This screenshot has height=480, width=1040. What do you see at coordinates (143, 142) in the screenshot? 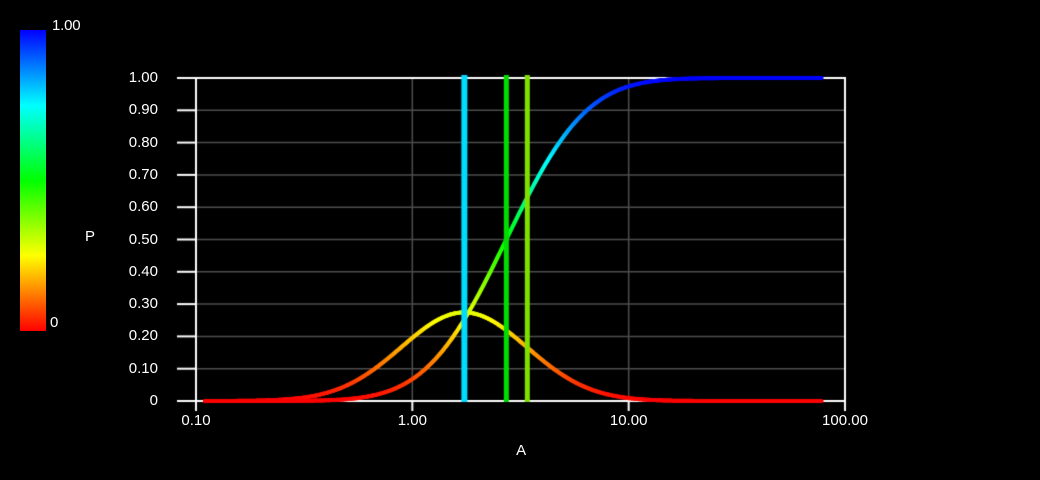
I see `y-tick-label: 0.80` at bounding box center [143, 142].